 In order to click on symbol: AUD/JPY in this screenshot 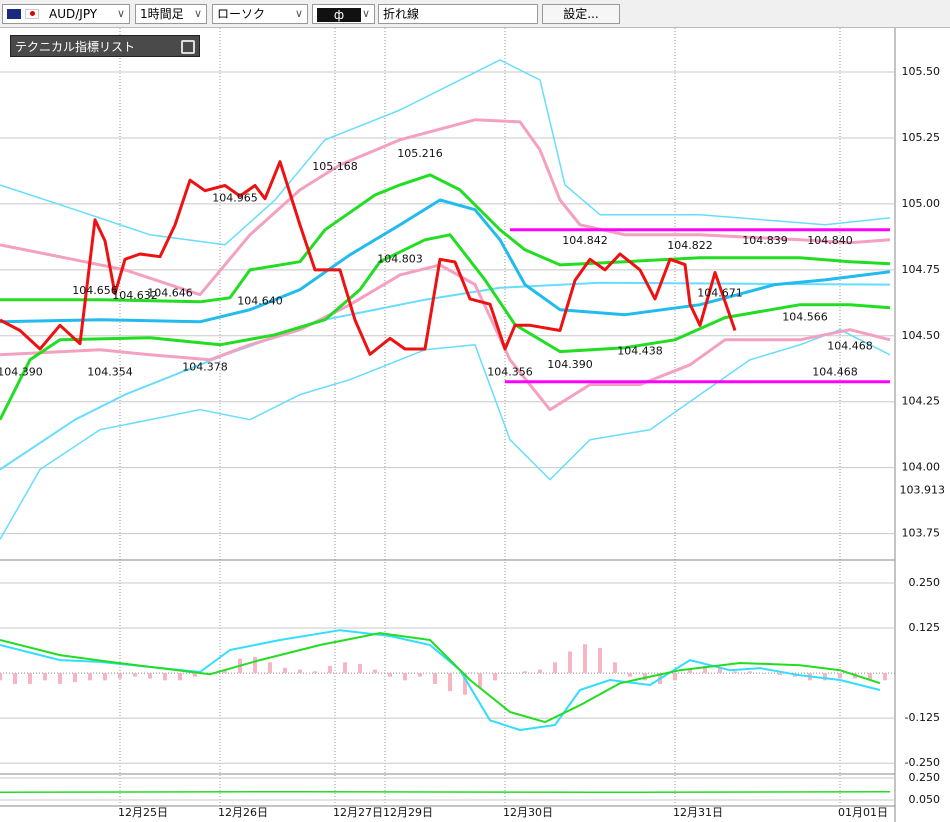, I will do `click(73, 14)`.